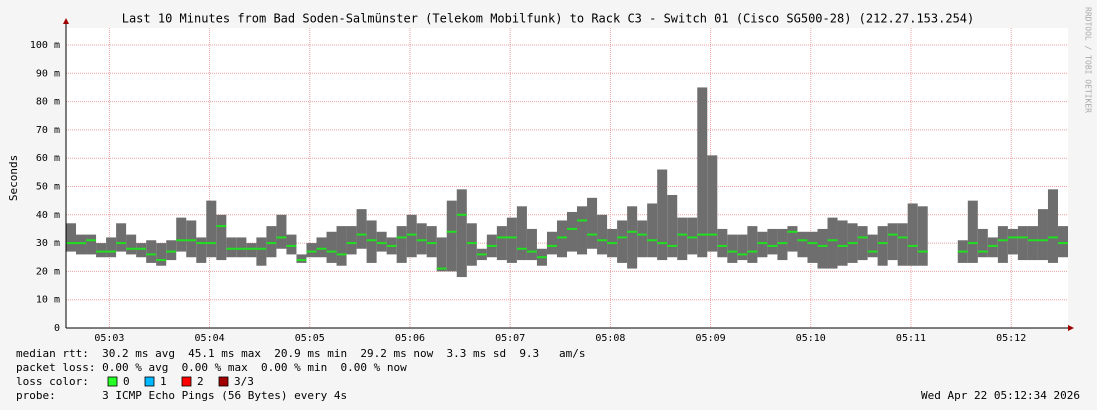  I want to click on y-tick-label: 60 m, so click(48, 158).